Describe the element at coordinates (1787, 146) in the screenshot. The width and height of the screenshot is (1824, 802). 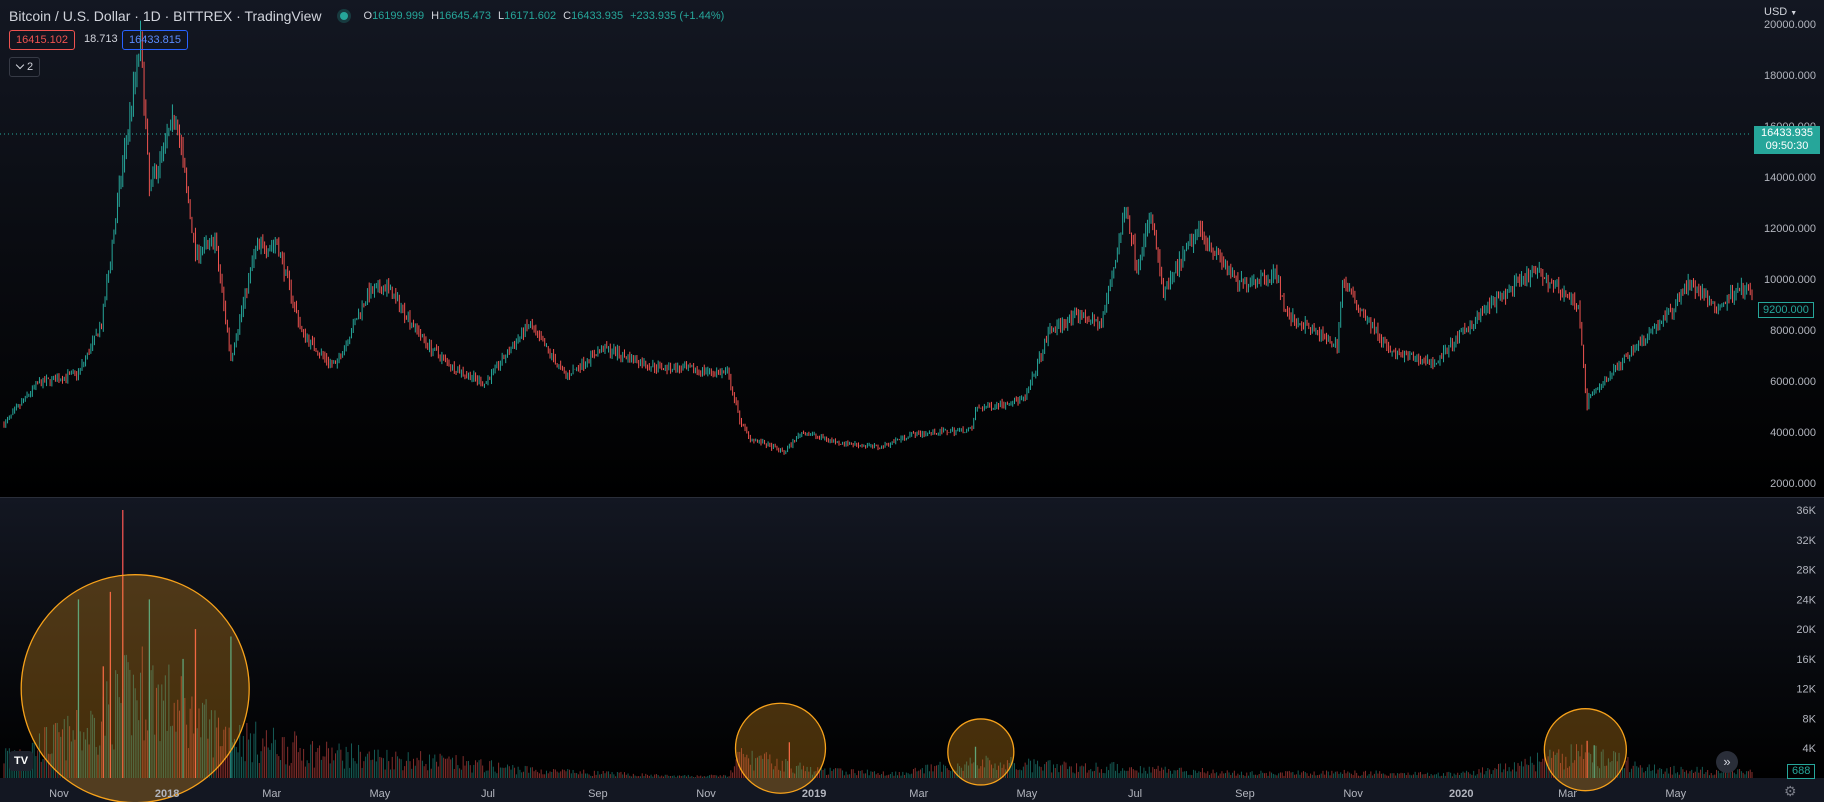
I see `bar-countdown: 09:50:30` at that location.